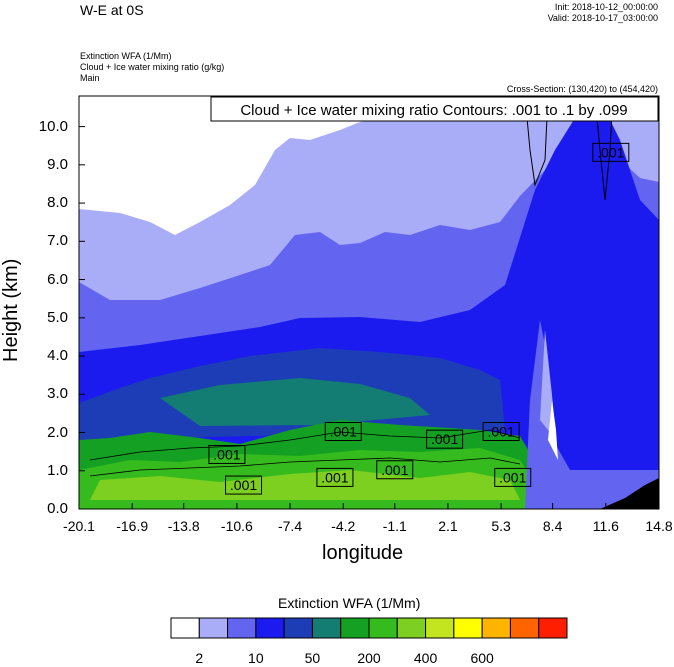  What do you see at coordinates (448, 526) in the screenshot?
I see `x-tick-label: 2.1` at bounding box center [448, 526].